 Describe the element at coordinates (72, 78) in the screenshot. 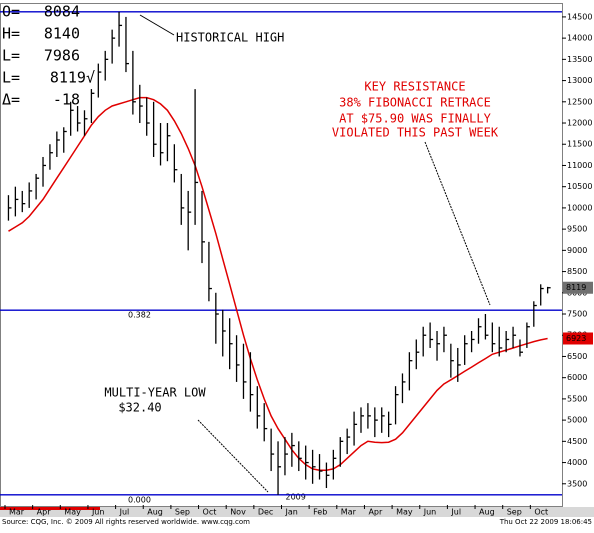

I see `info-value: 8119√` at that location.